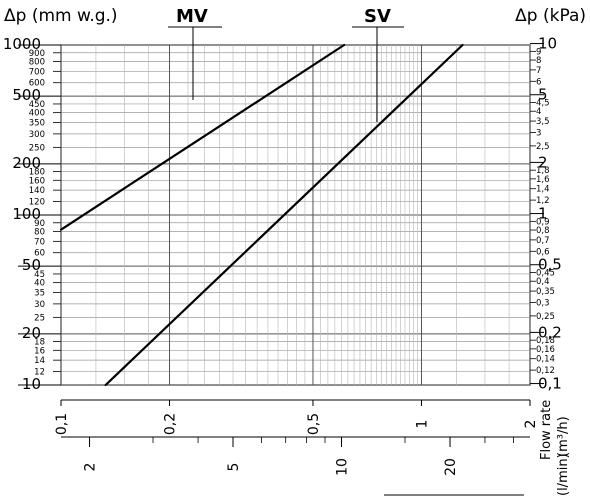 Image resolution: width=590 pixels, height=497 pixels. I want to click on right-minor-tick-label: 0,18, so click(545, 341).